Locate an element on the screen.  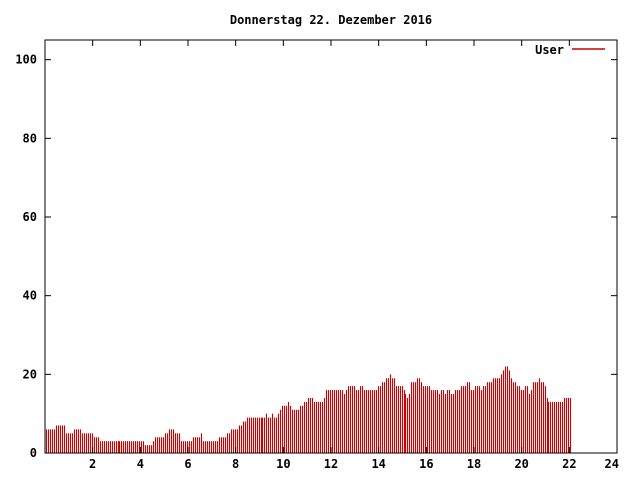
x-tick-label: 24 is located at coordinates (612, 464).